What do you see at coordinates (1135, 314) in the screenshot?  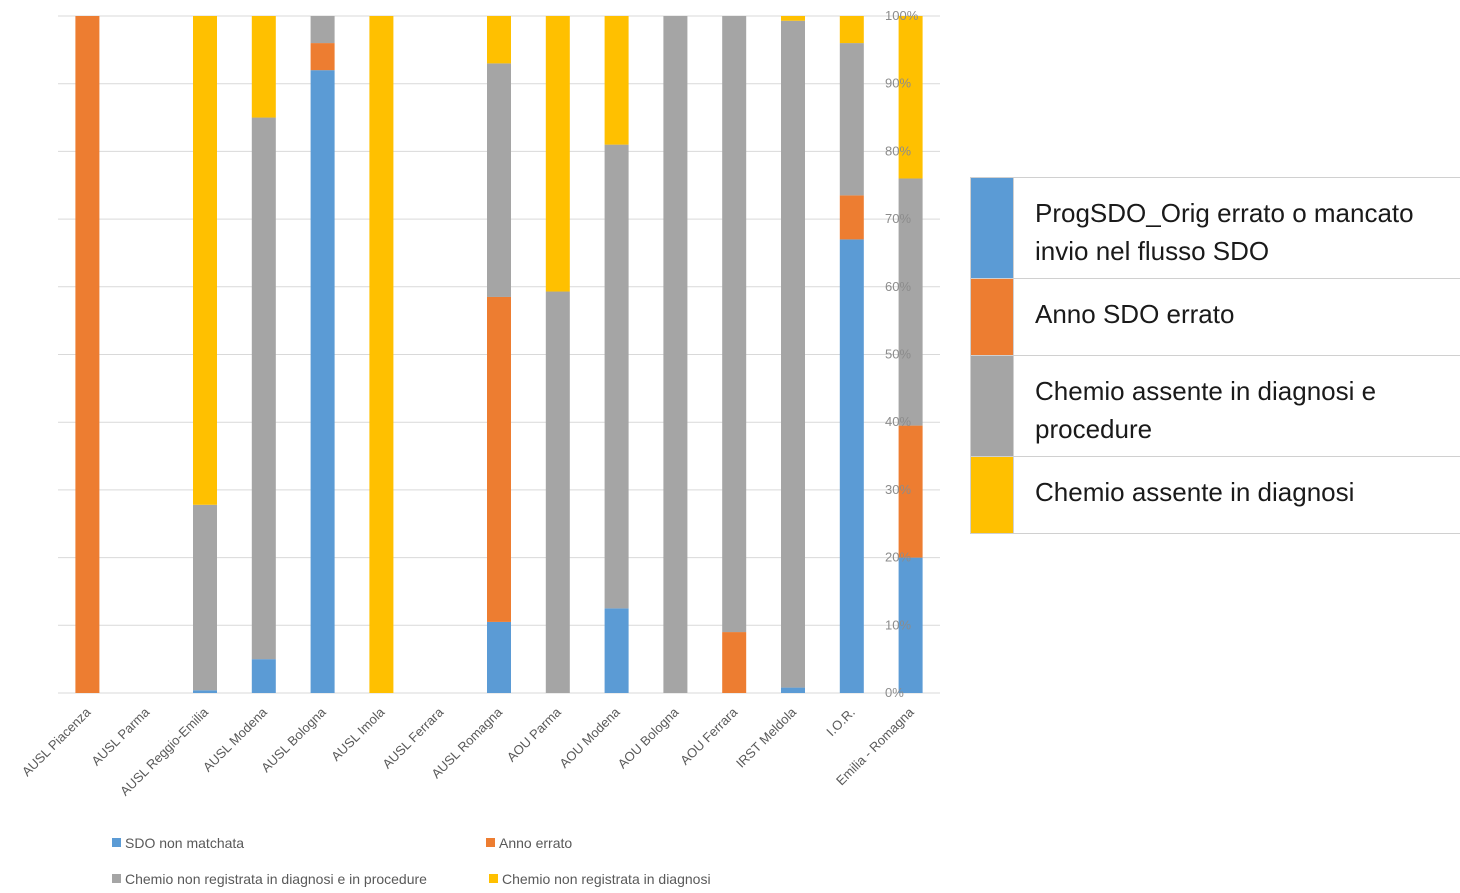 I see `side-legend-label: Anno SDO errato` at bounding box center [1135, 314].